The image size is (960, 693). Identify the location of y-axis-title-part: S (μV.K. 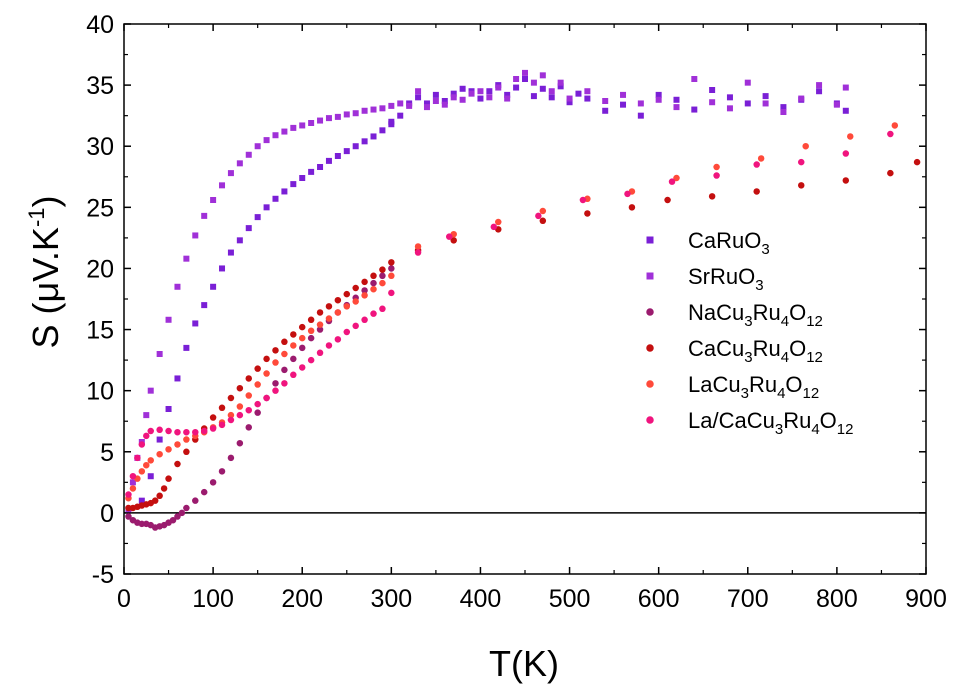
(45, 287).